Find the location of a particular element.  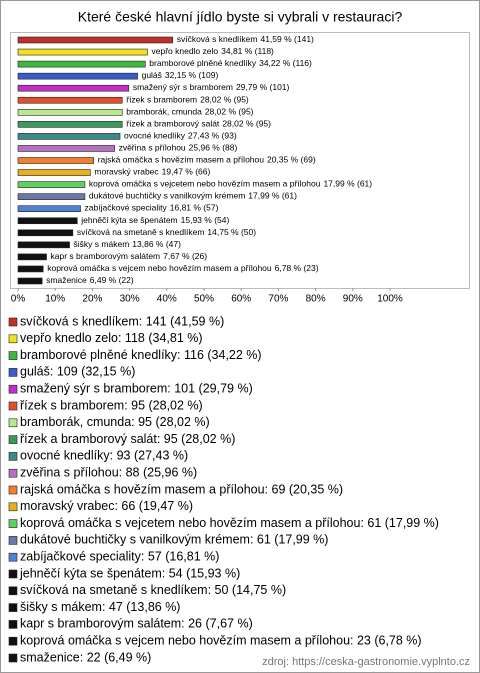

bar-value-label: 13,86 % (47) is located at coordinates (156, 244).